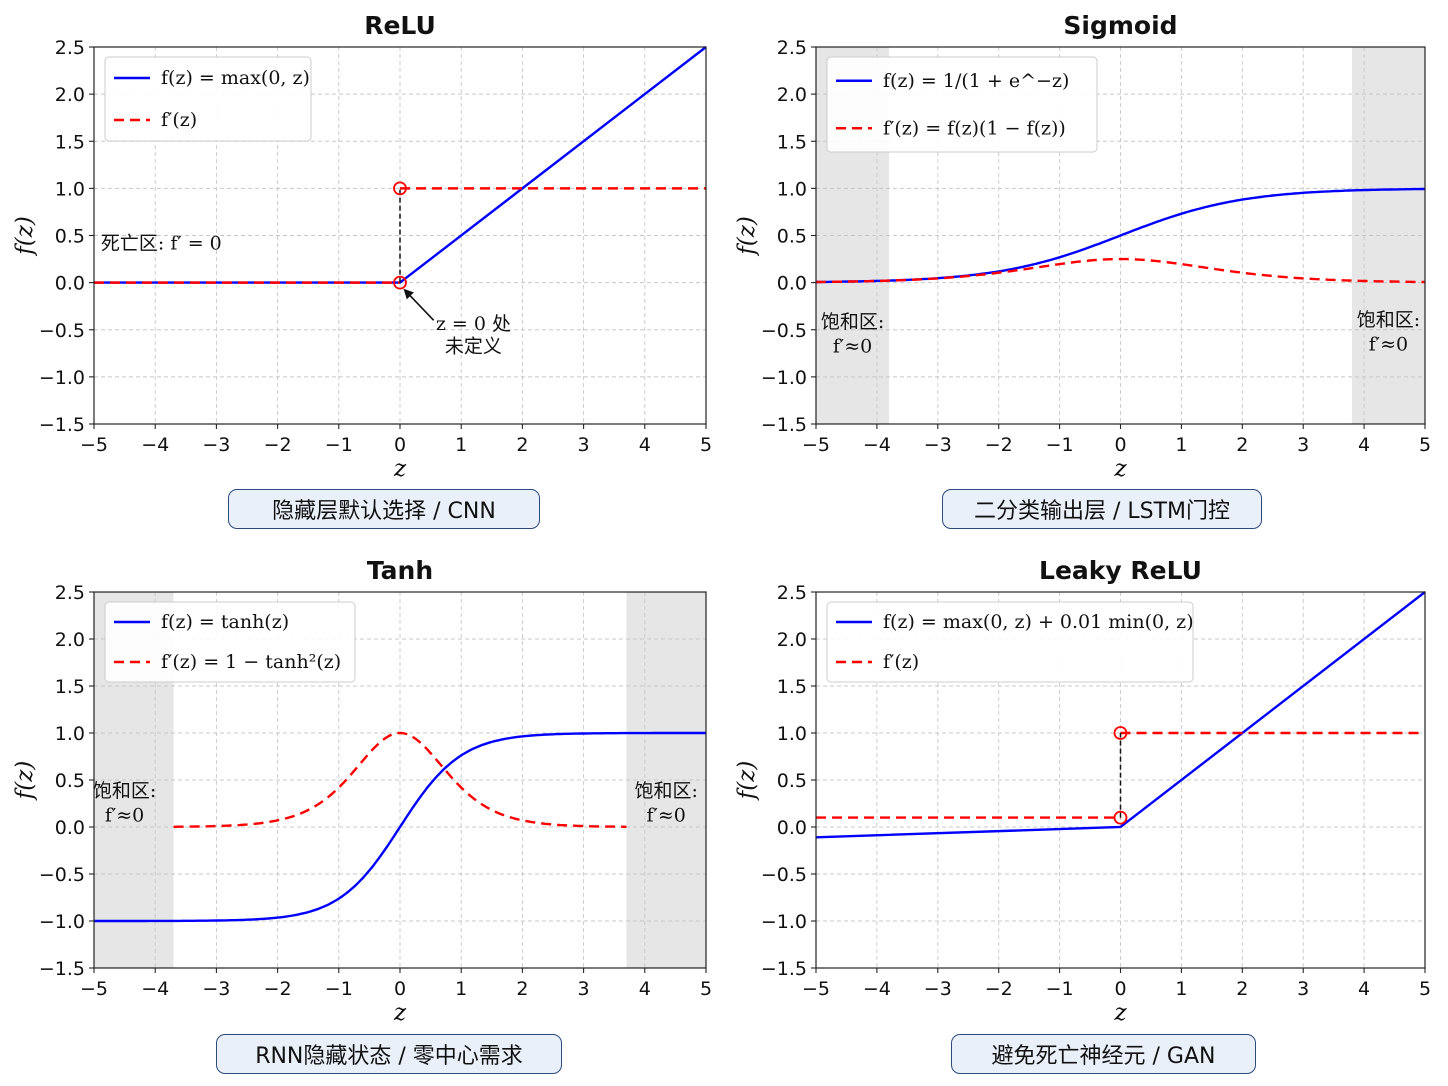 Image resolution: width=1448 pixels, height=1086 pixels. Describe the element at coordinates (473, 324) in the screenshot. I see `annotation-text: z = 0 处` at that location.